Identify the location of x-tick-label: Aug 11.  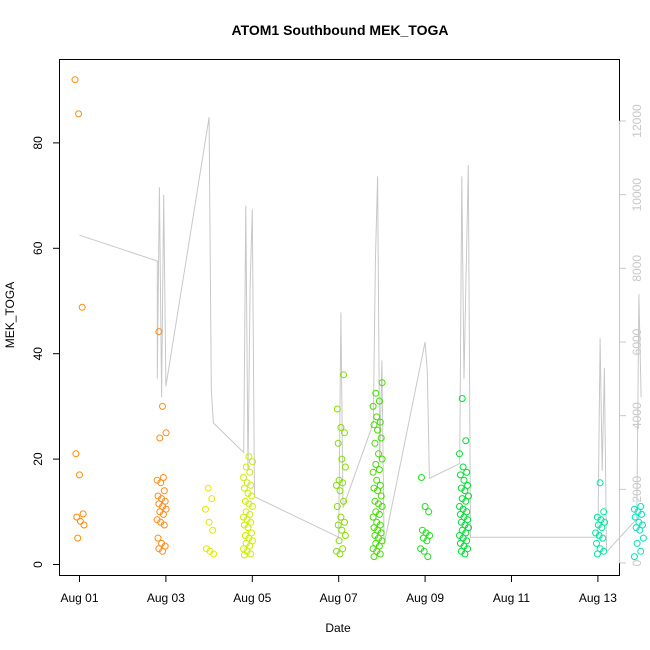
(511, 598).